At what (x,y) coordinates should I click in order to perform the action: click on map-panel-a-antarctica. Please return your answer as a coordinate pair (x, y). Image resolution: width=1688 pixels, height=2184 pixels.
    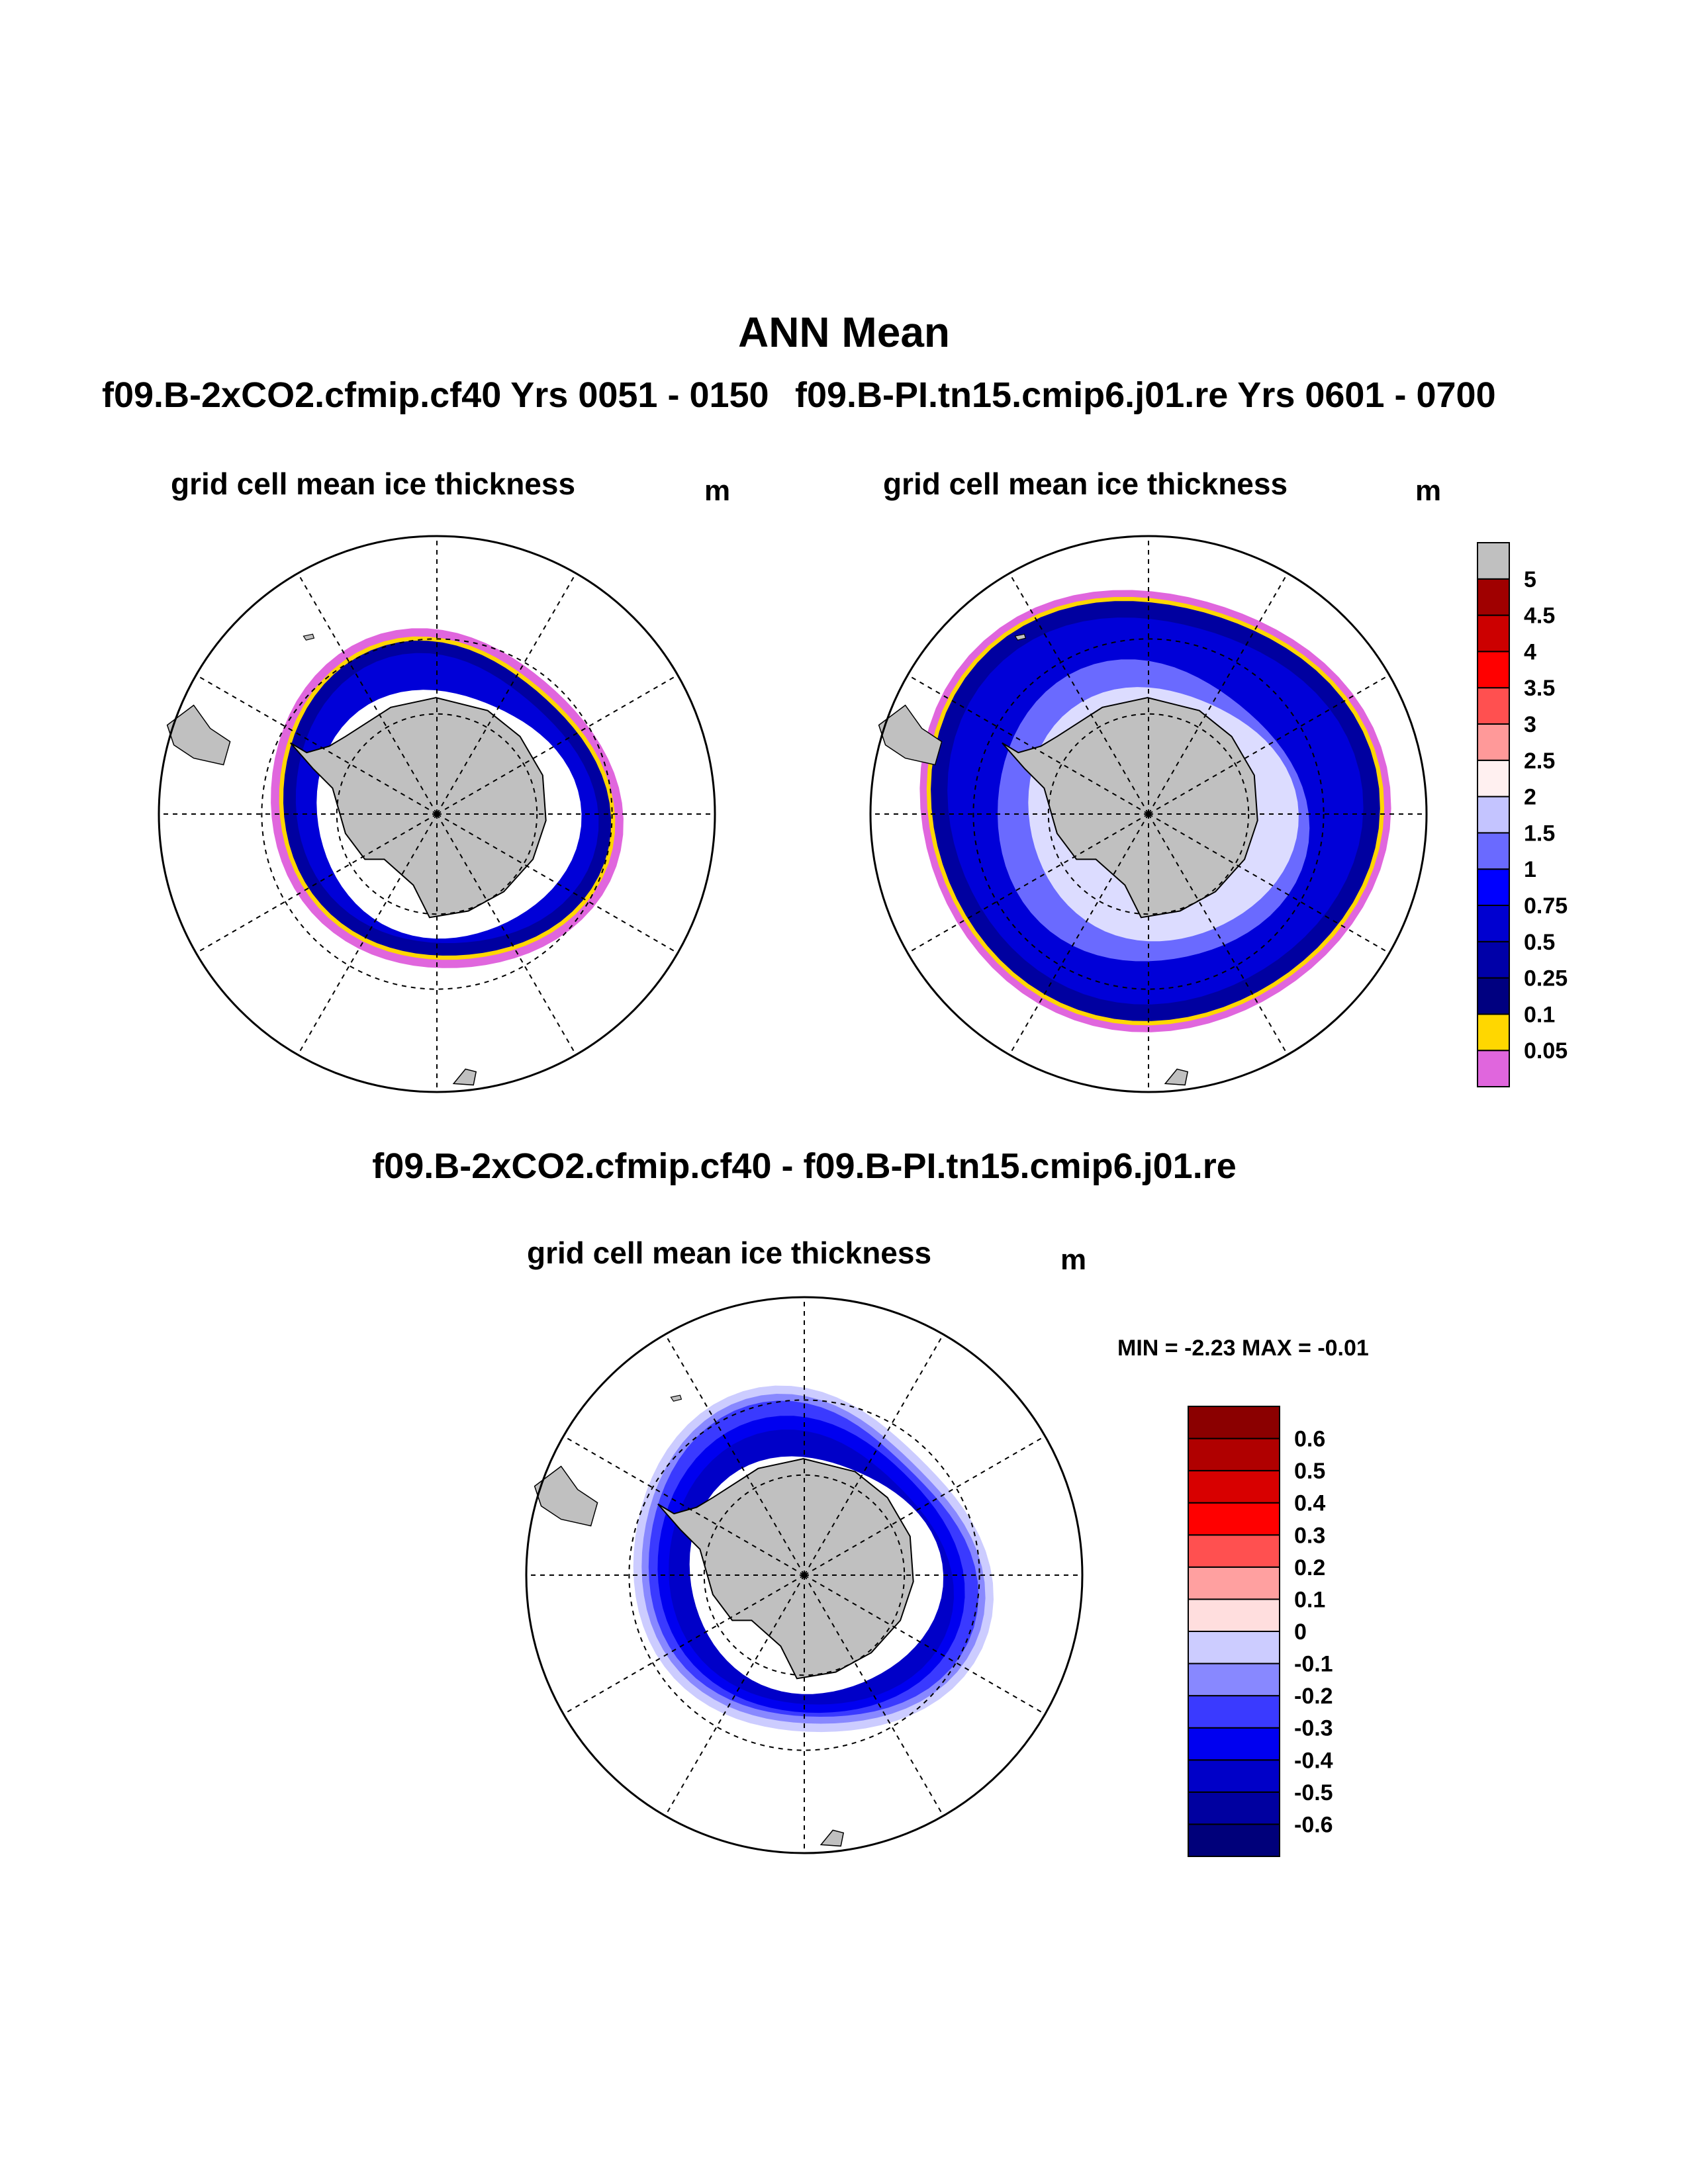
    Looking at the image, I should click on (418, 808).